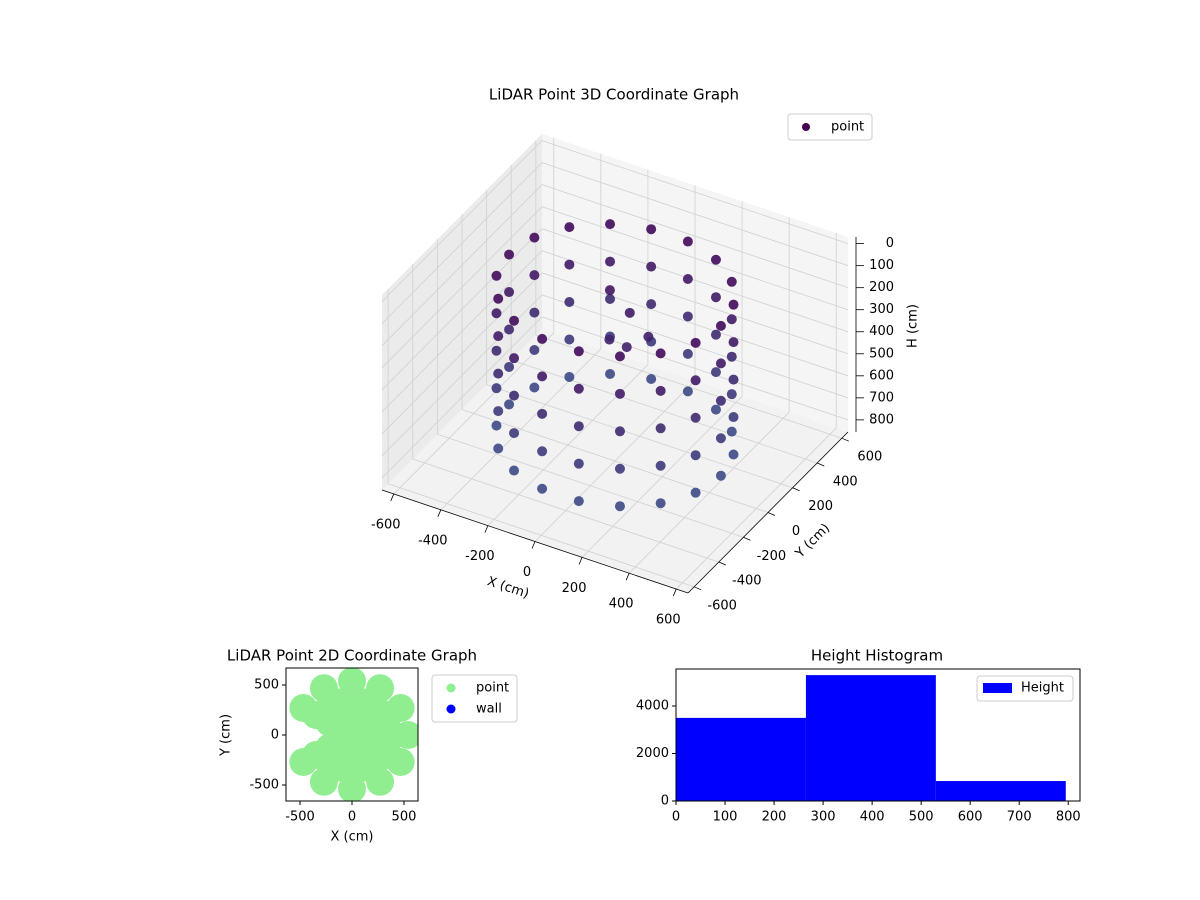  I want to click on bar, so click(1000, 791).